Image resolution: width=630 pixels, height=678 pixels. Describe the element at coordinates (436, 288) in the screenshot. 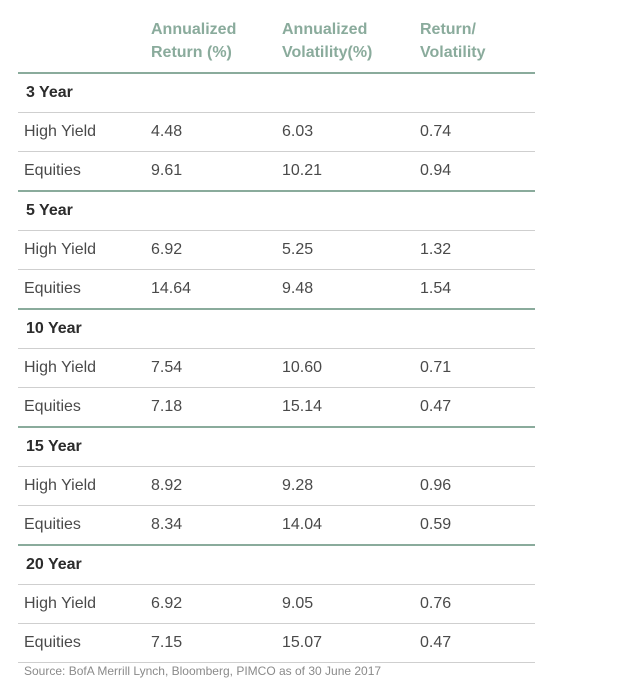

I see `ratio-cell: 1.54` at that location.